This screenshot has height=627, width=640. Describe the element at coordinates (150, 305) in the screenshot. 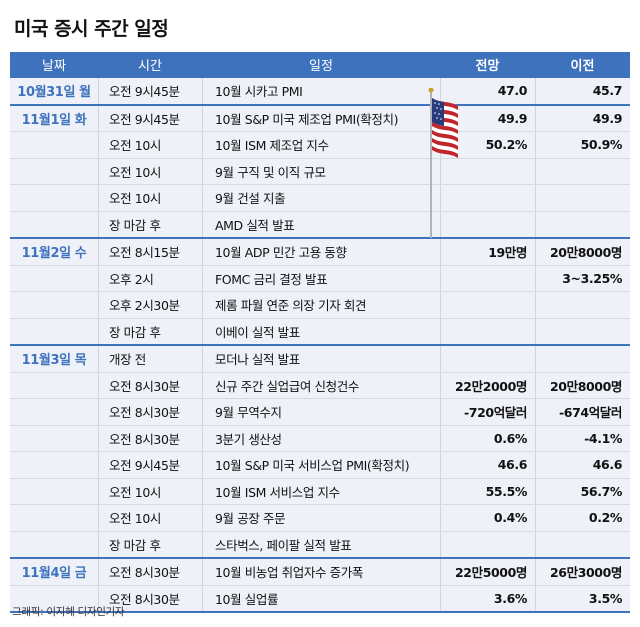

I see `time-cell: 오후 2시30분` at that location.